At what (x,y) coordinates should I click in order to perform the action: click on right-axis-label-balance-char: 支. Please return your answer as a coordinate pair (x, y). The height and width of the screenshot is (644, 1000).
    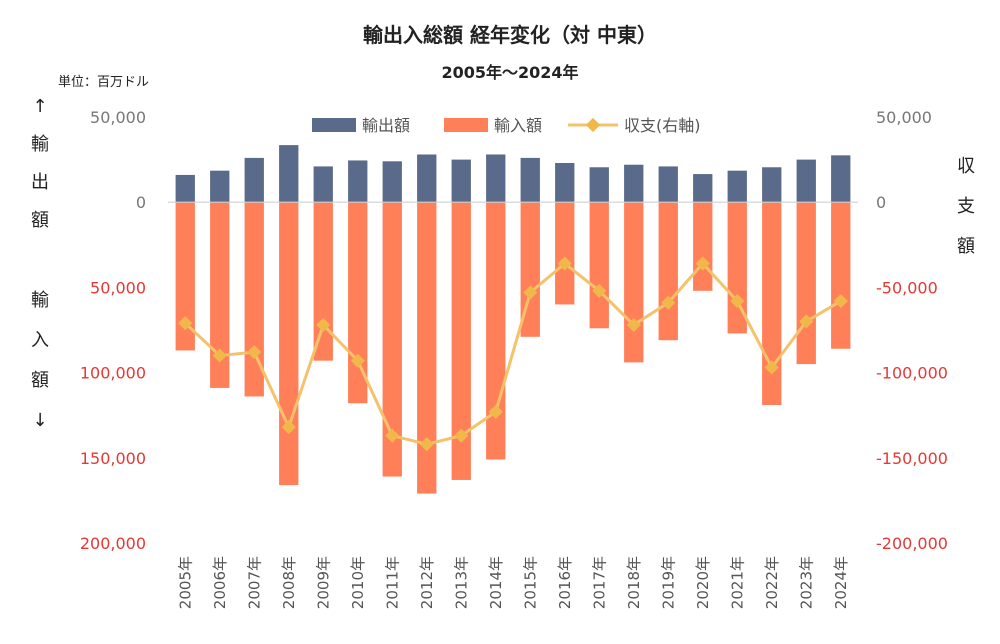
    Looking at the image, I should click on (966, 206).